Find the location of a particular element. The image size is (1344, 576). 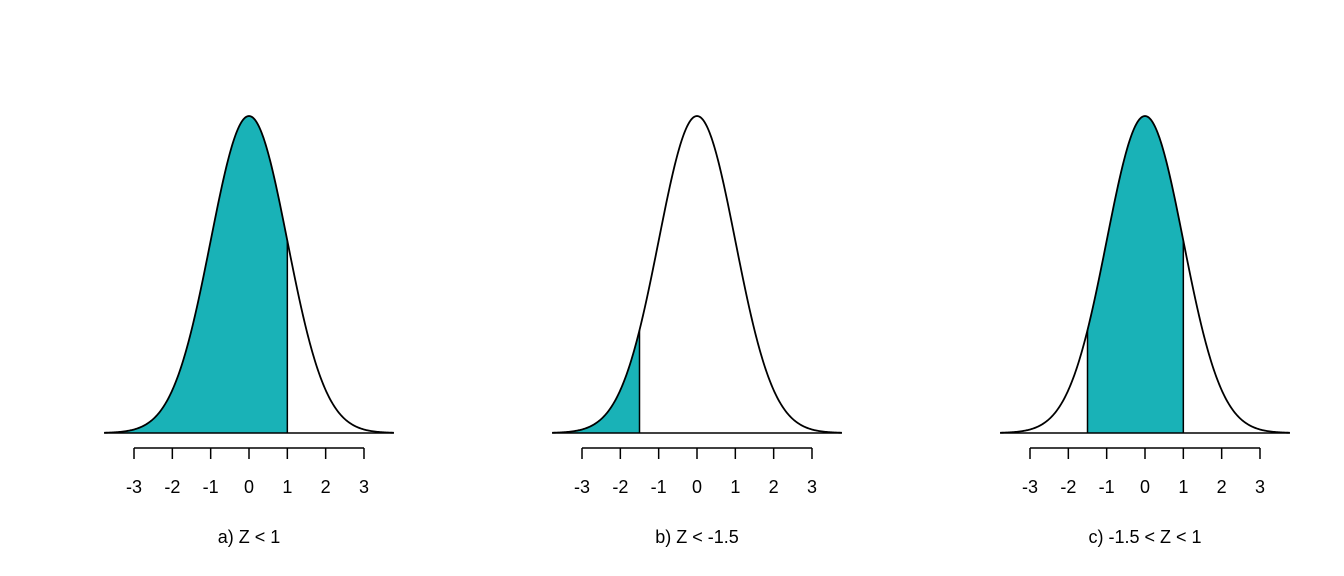

caption: c) -1.5 < Z < 1 is located at coordinates (1144, 537).